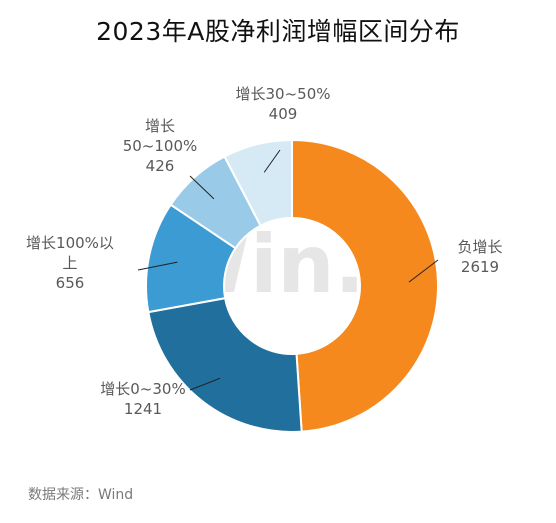  I want to click on source-note: 数据来源：Wind, so click(81, 495).